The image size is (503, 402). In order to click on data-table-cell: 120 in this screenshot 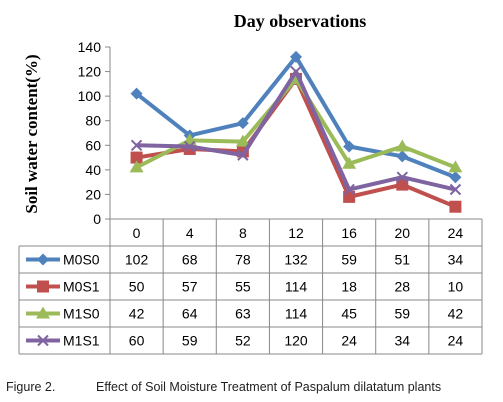, I will do `click(296, 341)`.